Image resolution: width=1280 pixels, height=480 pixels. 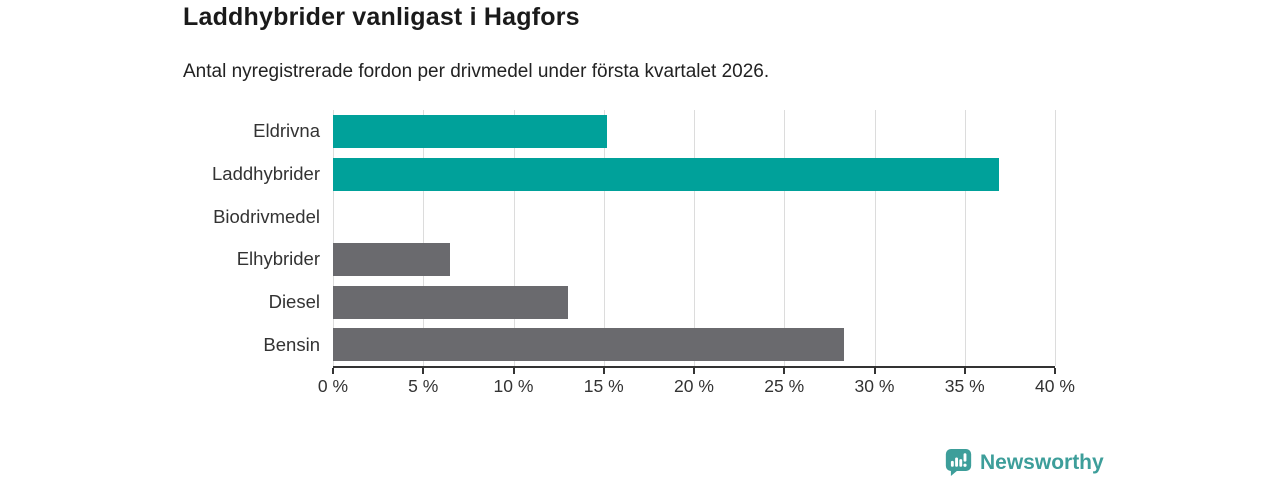 What do you see at coordinates (666, 174) in the screenshot?
I see `bar-laddhybrider` at bounding box center [666, 174].